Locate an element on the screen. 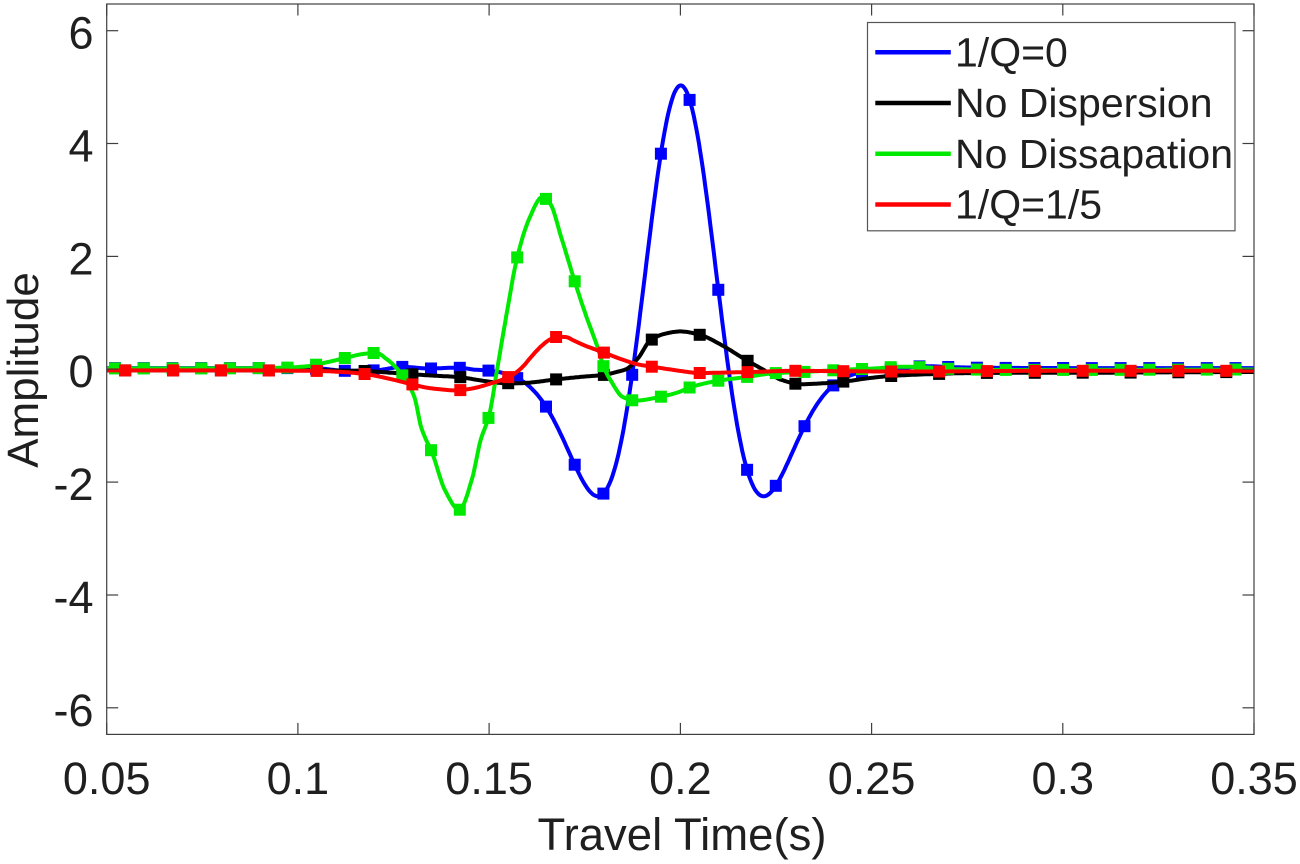  svg-text: 0.2 is located at coordinates (680, 778).